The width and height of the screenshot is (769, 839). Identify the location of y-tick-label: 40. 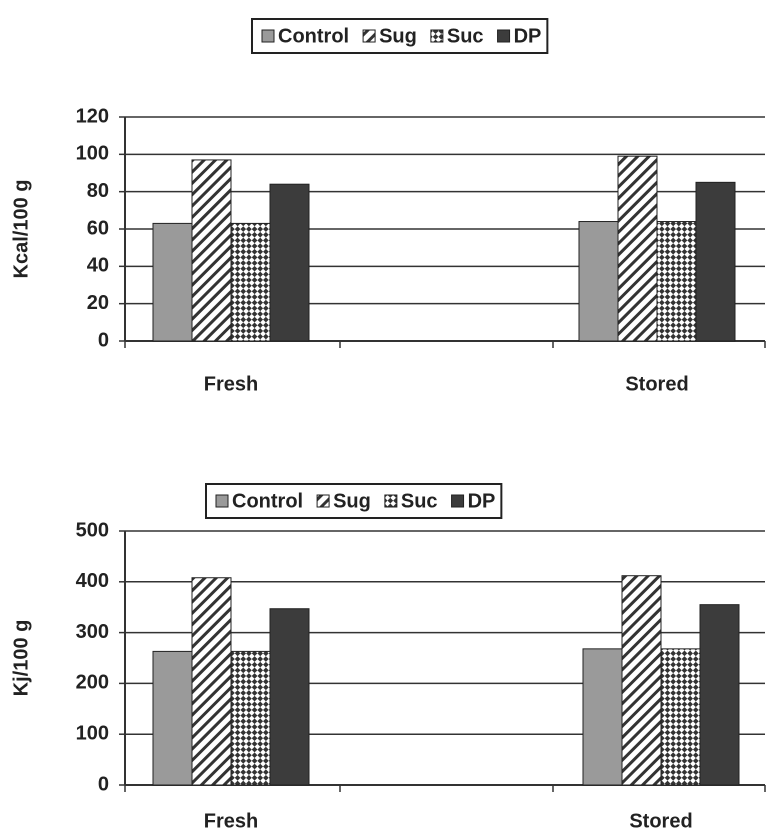
(98, 266).